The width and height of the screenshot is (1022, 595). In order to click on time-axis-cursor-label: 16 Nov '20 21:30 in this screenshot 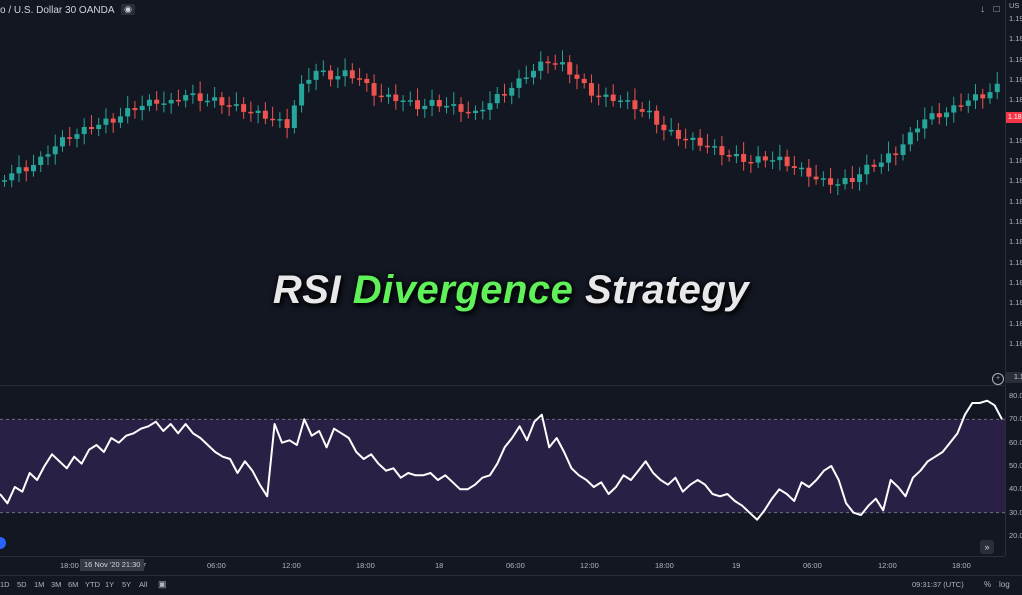, I will do `click(112, 565)`.